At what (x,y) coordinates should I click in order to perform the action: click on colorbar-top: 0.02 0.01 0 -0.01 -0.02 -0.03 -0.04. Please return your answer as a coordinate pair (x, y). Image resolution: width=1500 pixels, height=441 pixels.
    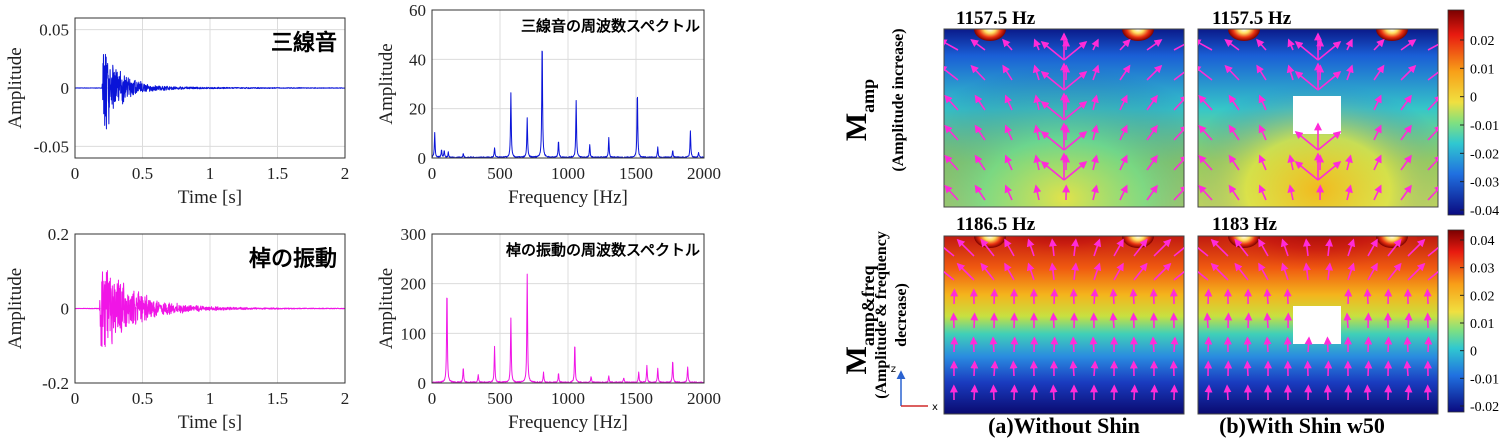
    Looking at the image, I should click on (1473, 114).